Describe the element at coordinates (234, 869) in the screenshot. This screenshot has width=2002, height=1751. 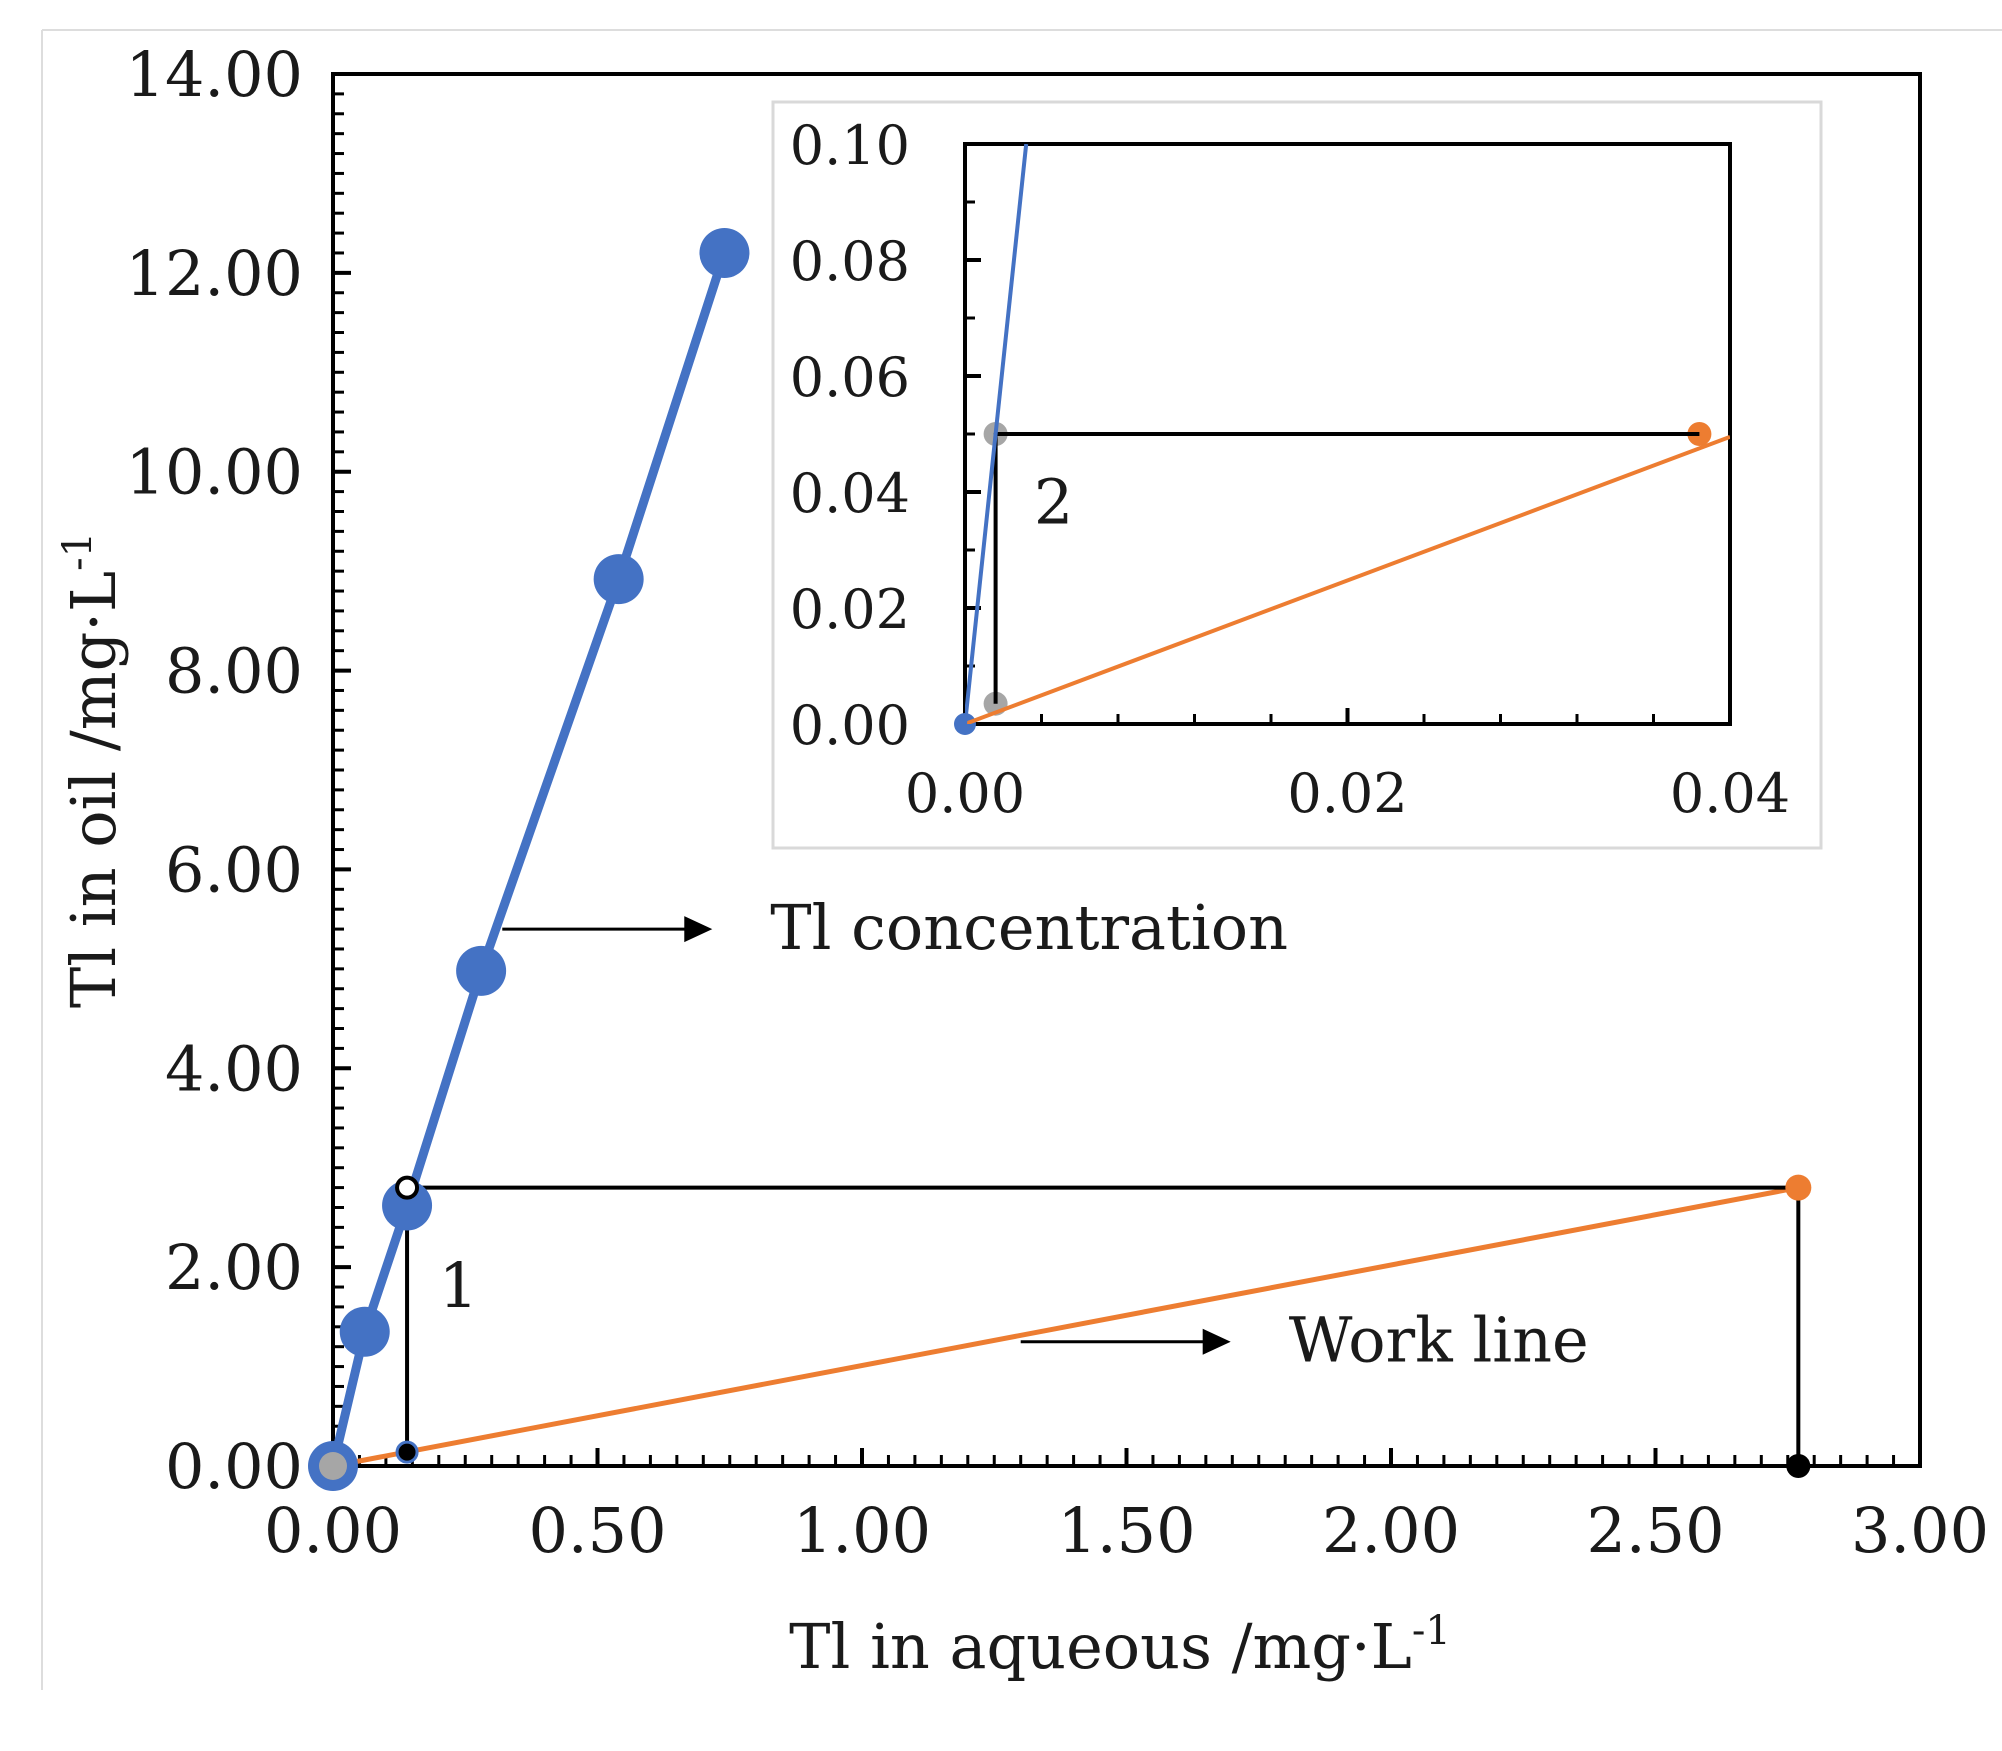
I see `main-y-tick-label: 6.00` at that location.